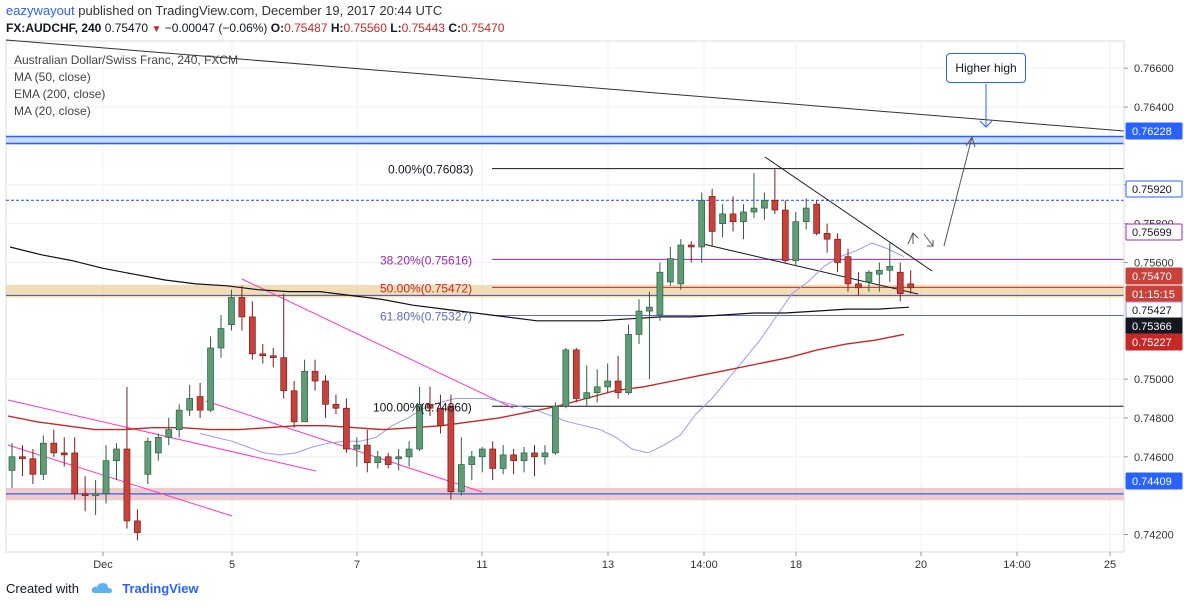 The image size is (1184, 607). I want to click on fib-level-label: 50.00%(0.75472), so click(426, 288).